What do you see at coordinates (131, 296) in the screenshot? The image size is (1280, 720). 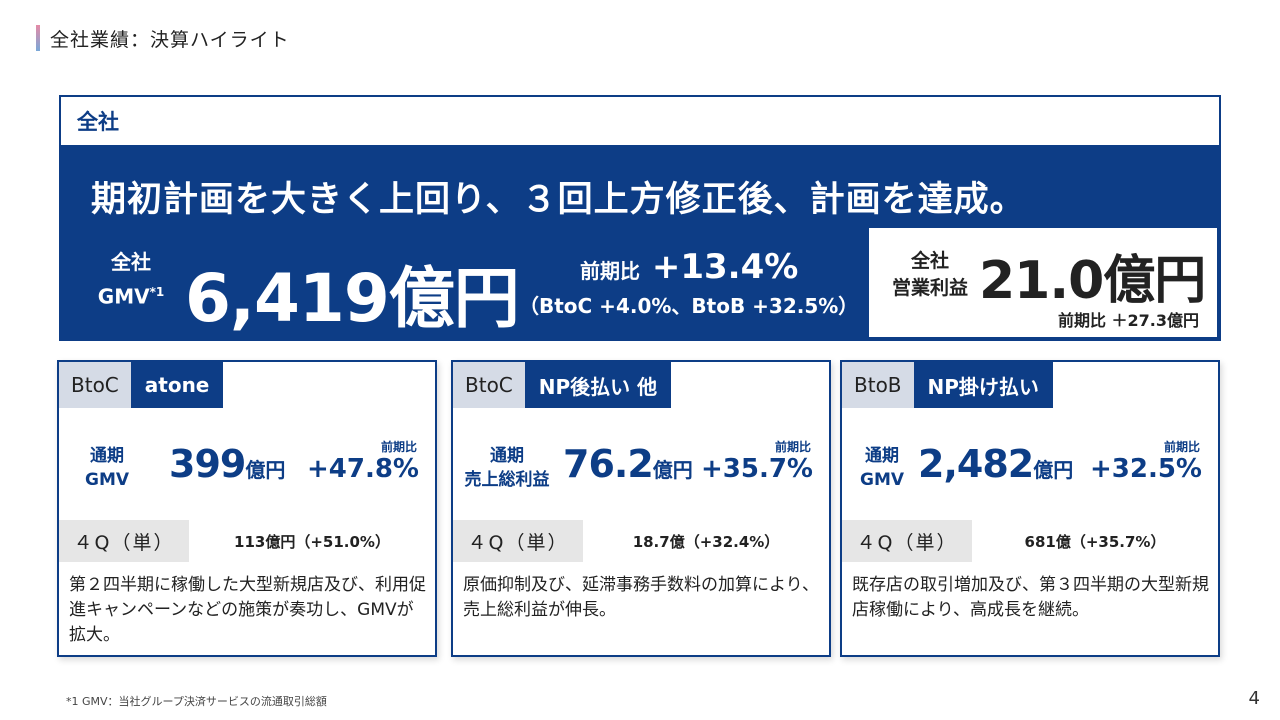 I see `company-gmv-label-line2: GMV*1` at bounding box center [131, 296].